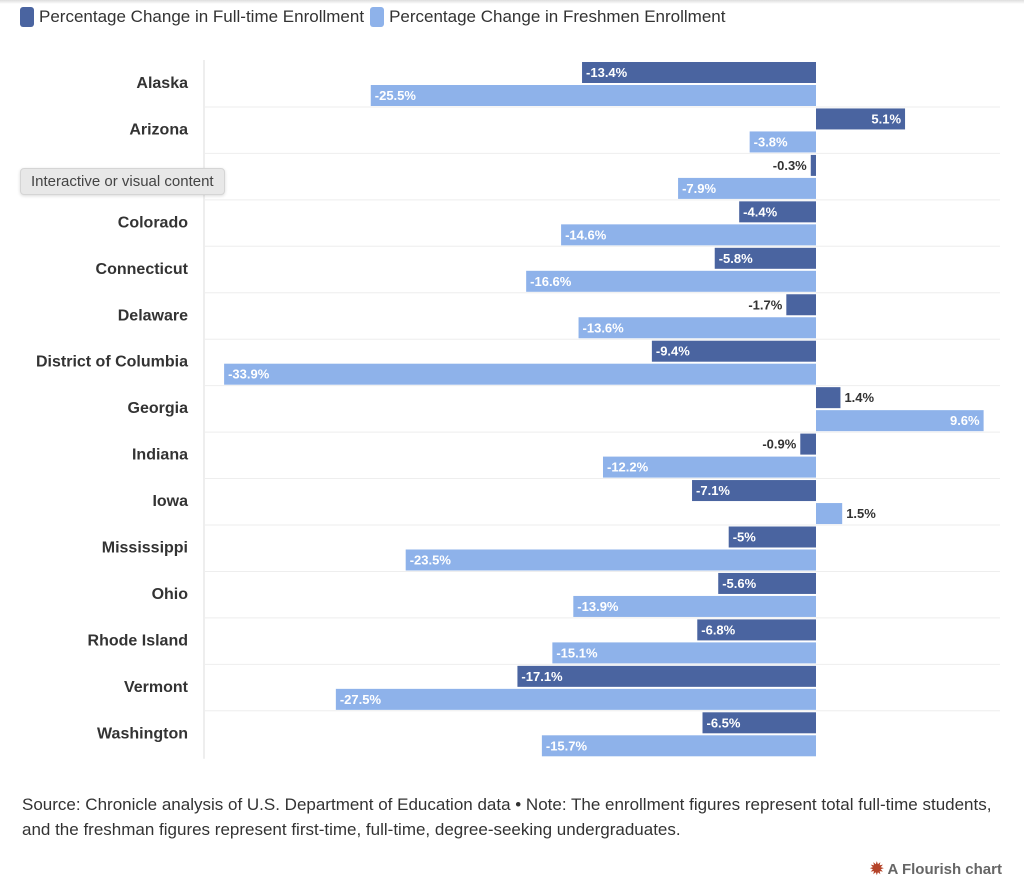 This screenshot has width=1024, height=882. Describe the element at coordinates (713, 490) in the screenshot. I see `data-label: -7.1%` at that location.